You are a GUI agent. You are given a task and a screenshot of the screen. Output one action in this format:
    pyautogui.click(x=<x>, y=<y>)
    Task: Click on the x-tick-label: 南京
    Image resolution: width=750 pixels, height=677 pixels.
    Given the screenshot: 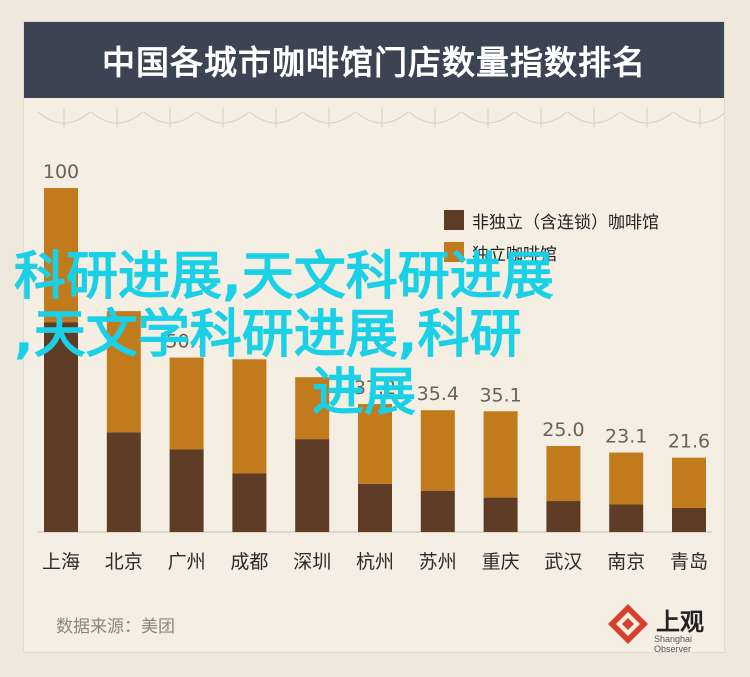 What is the action you would take?
    pyautogui.click(x=626, y=562)
    